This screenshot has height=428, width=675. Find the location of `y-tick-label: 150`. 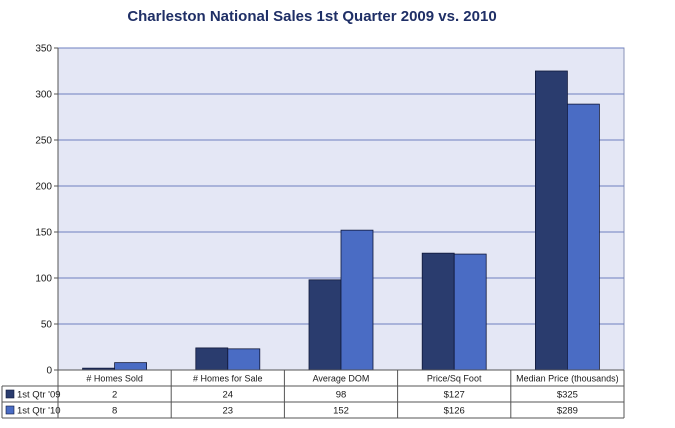

y-tick-label: 150 is located at coordinates (43, 233).